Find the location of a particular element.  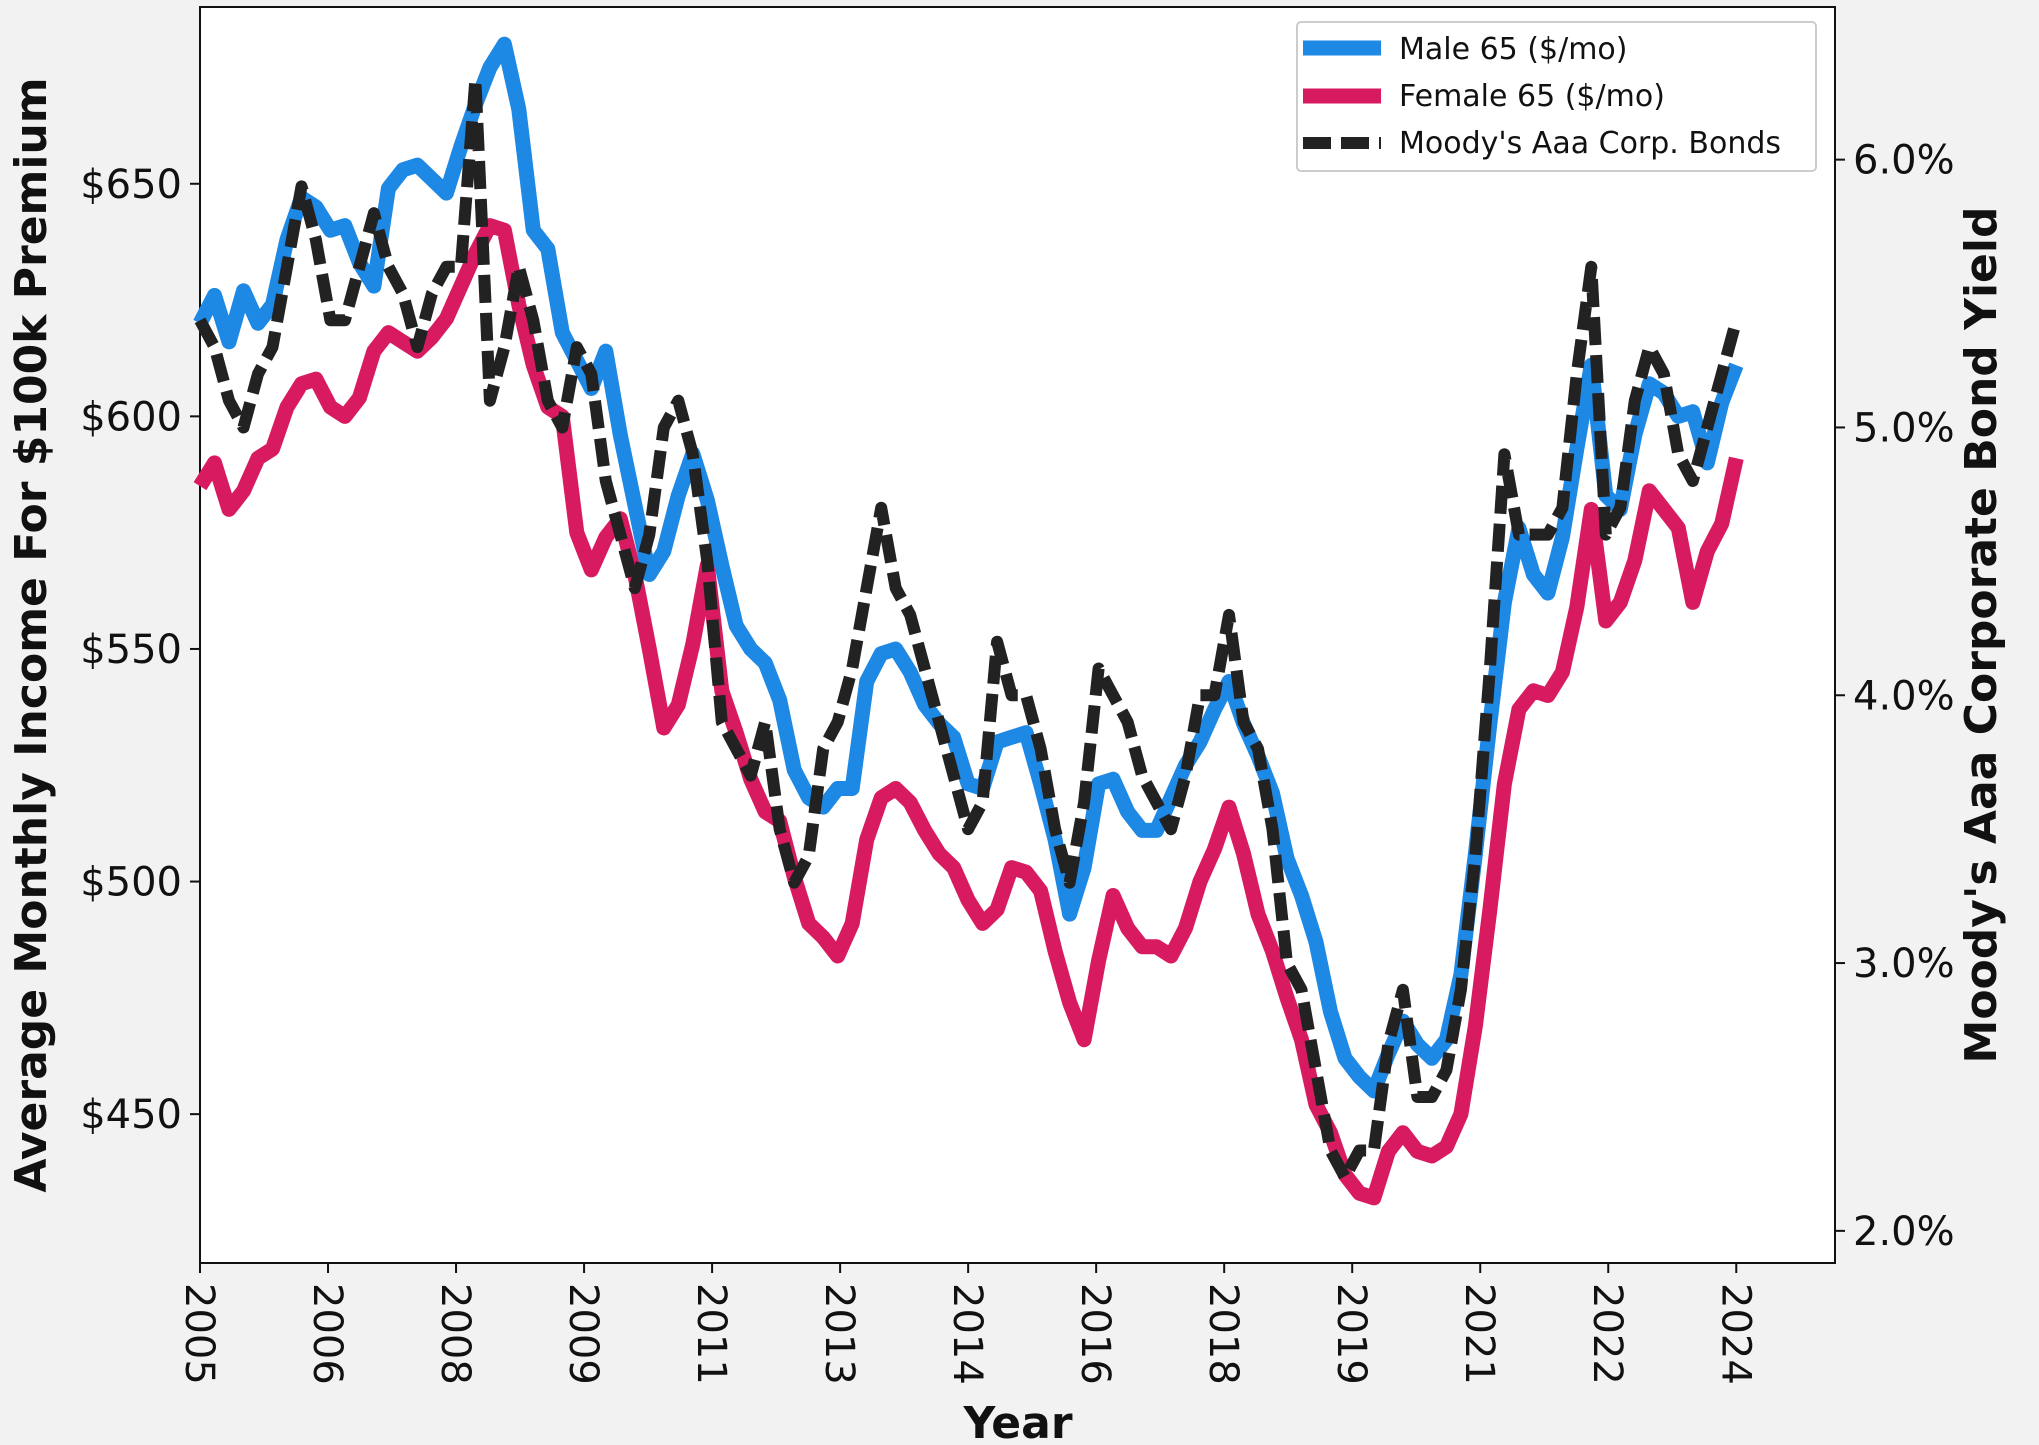

legend-box is located at coordinates (1556, 96).